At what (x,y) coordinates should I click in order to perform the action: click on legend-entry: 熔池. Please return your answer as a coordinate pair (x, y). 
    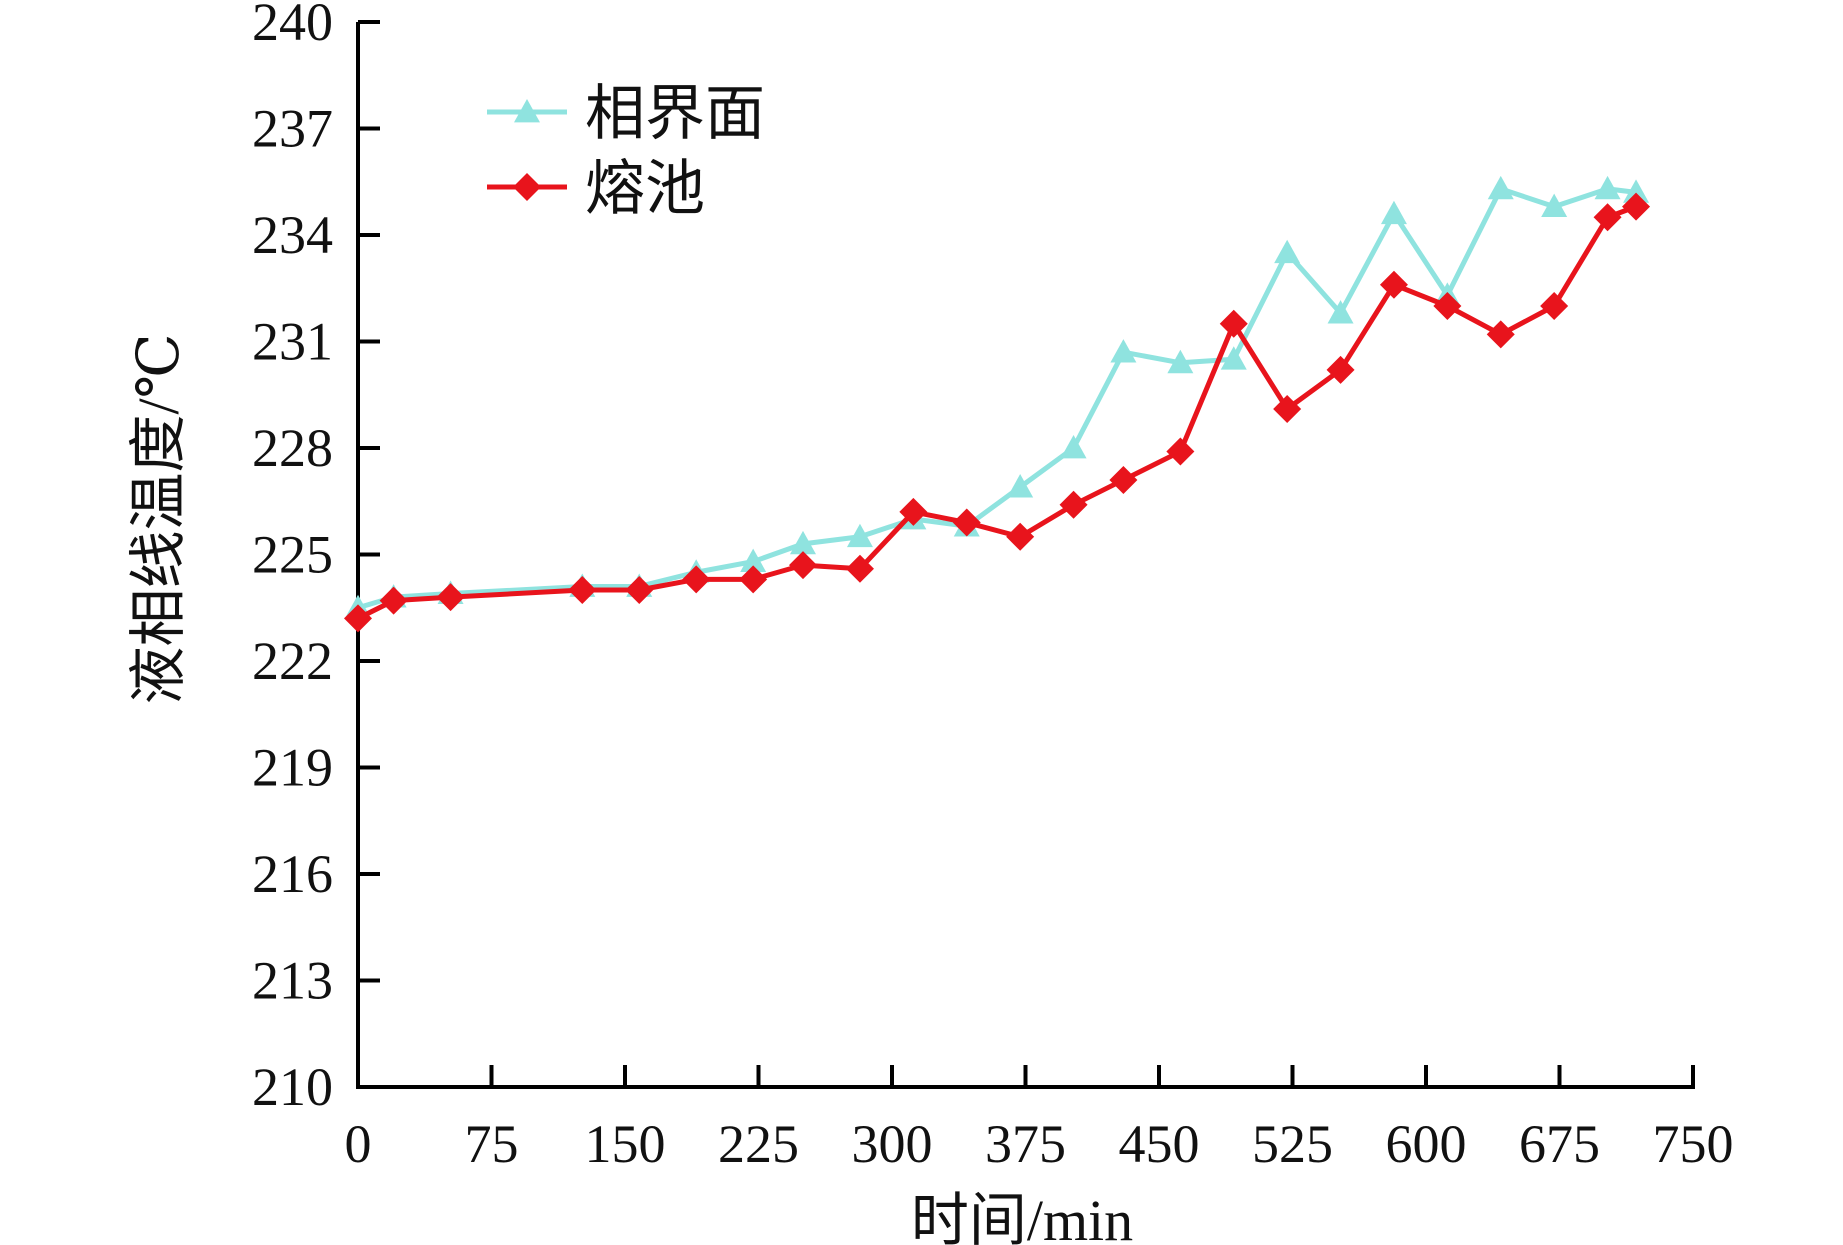
    Looking at the image, I should click on (596, 189).